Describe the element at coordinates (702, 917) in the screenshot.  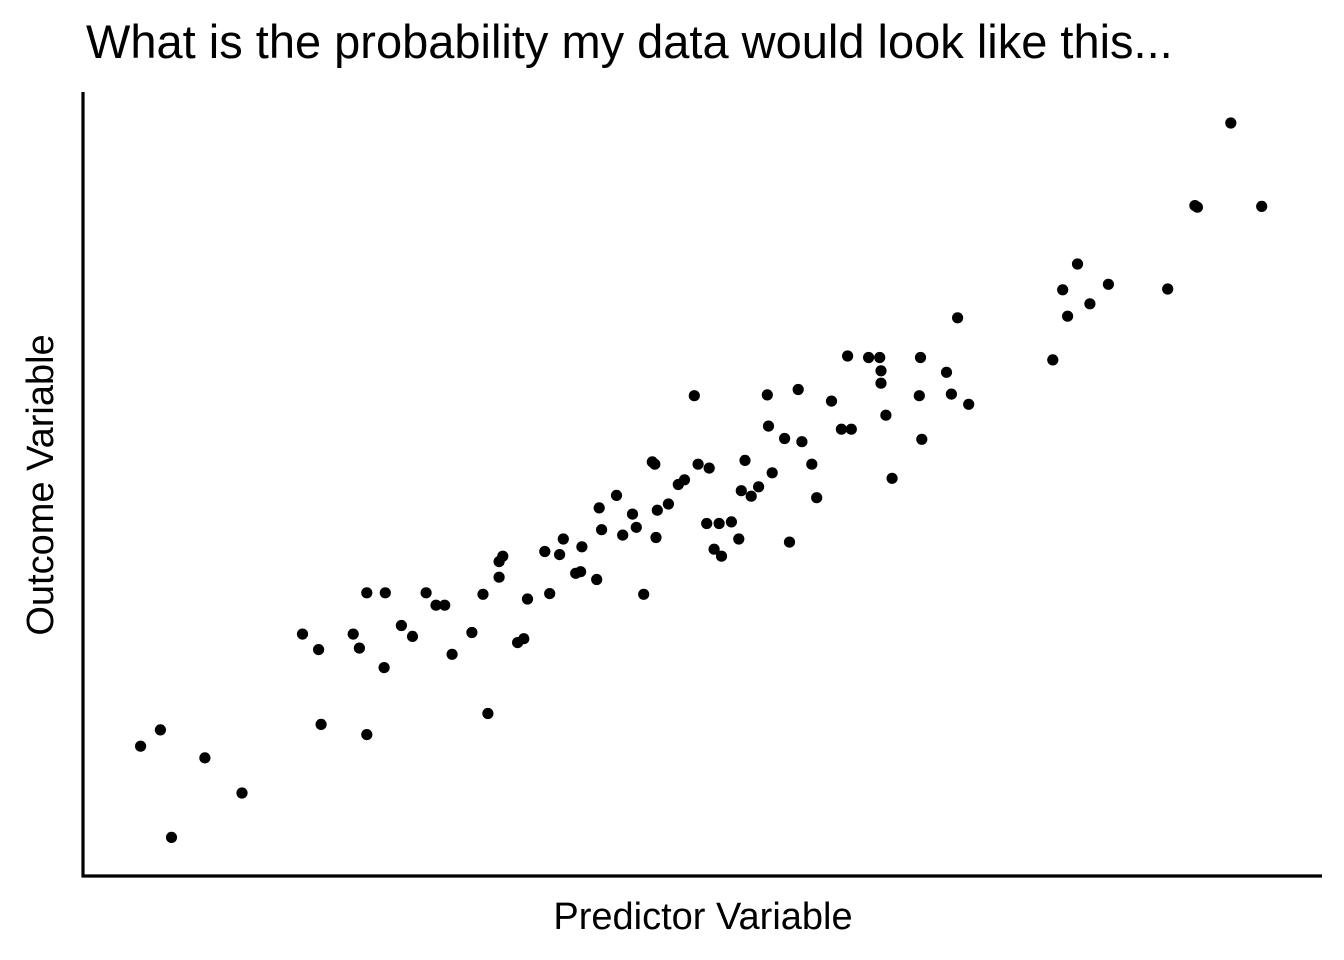
I see `x-axis-label: Predictor Variable` at that location.